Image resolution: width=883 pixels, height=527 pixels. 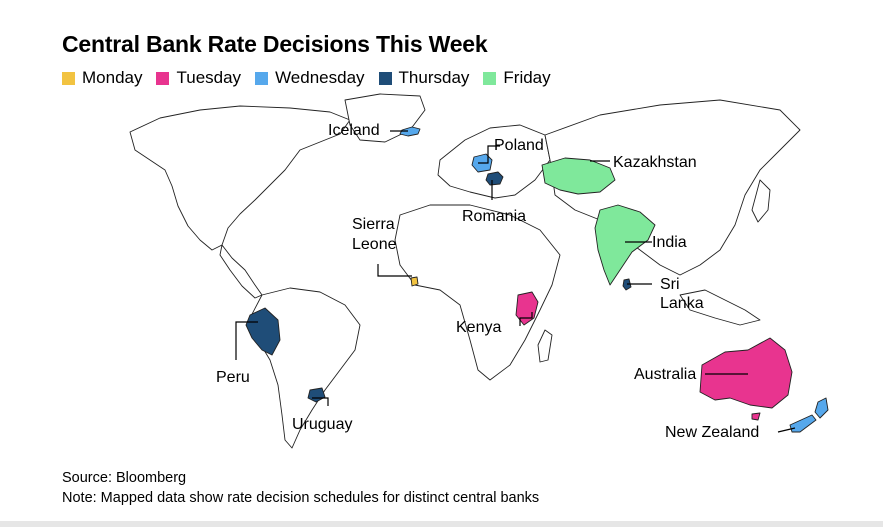 I want to click on new-zealand-north-shape, so click(x=821, y=408).